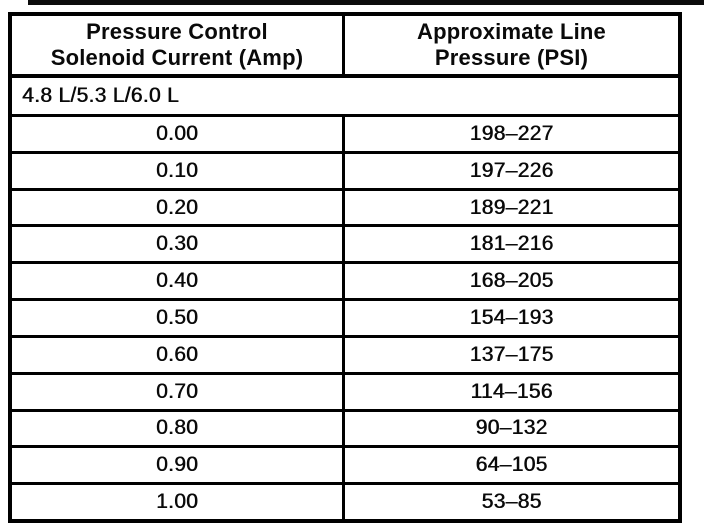 The height and width of the screenshot is (532, 704). I want to click on table-row: 1.00 53–85, so click(345, 500).